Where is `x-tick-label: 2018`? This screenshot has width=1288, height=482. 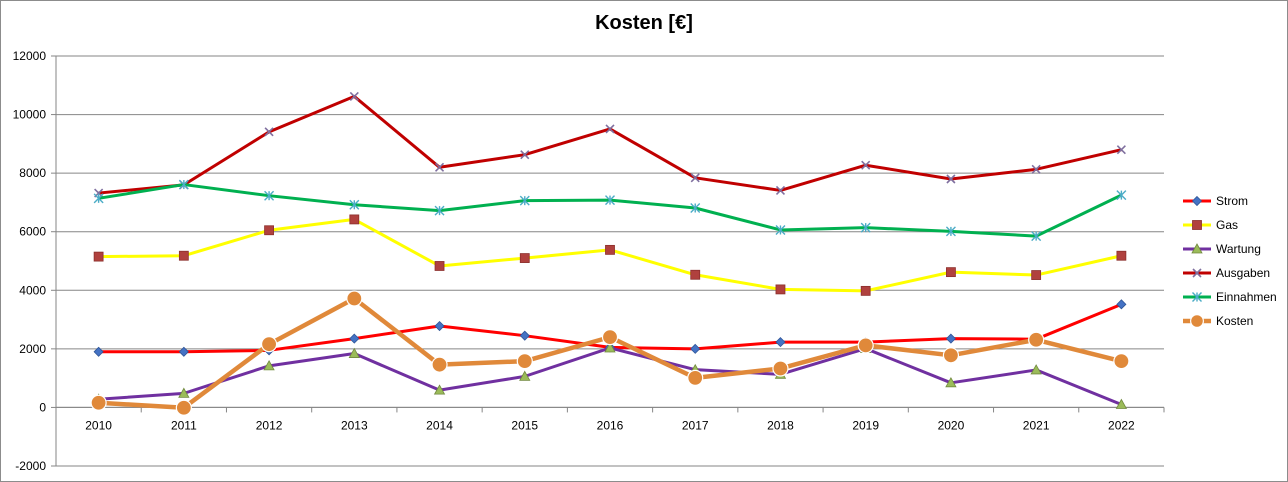 x-tick-label: 2018 is located at coordinates (780, 425).